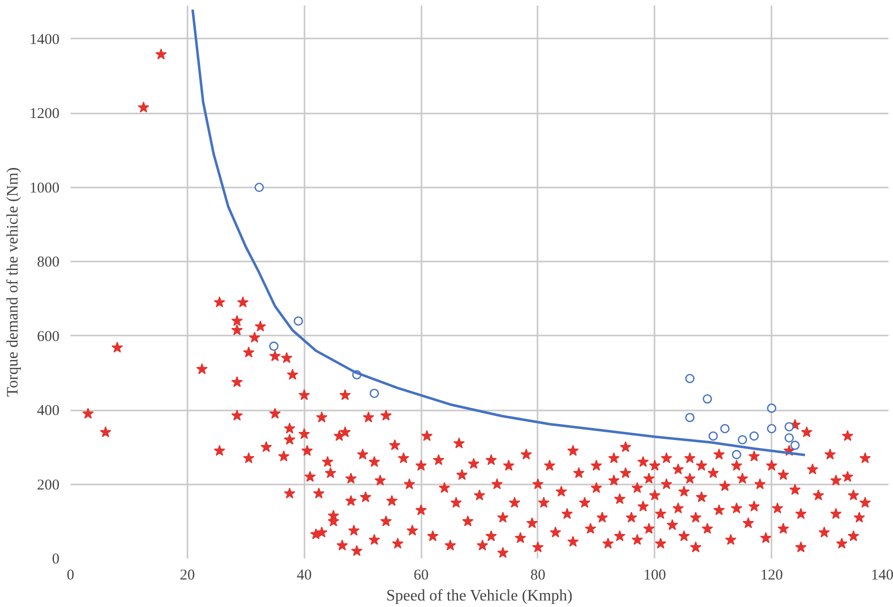  What do you see at coordinates (771, 576) in the screenshot?
I see `x-tick-label: 120` at bounding box center [771, 576].